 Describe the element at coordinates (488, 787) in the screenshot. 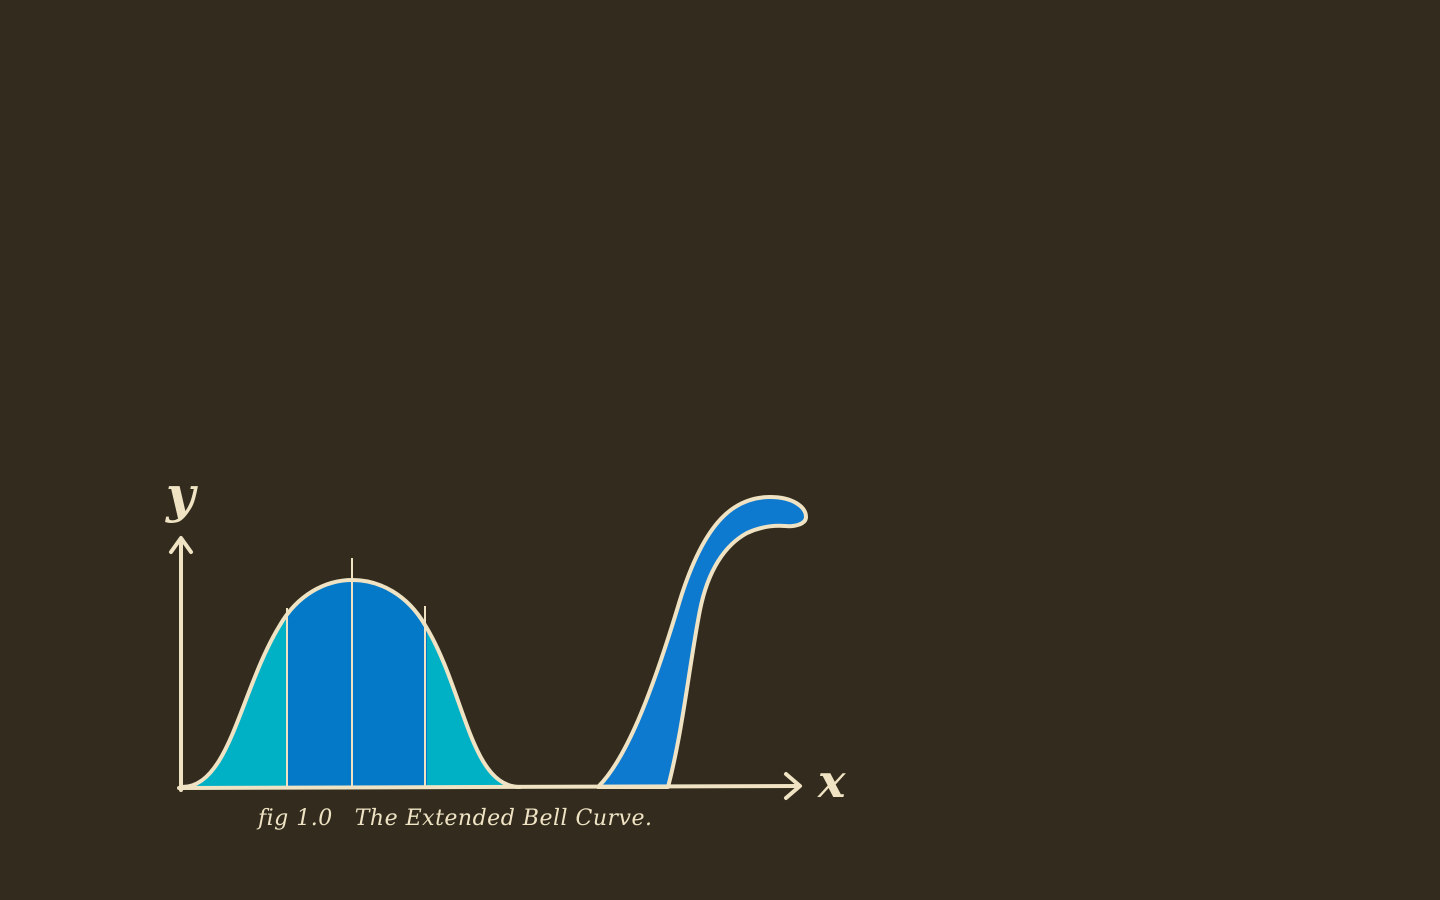

I see `x-axis-line` at that location.